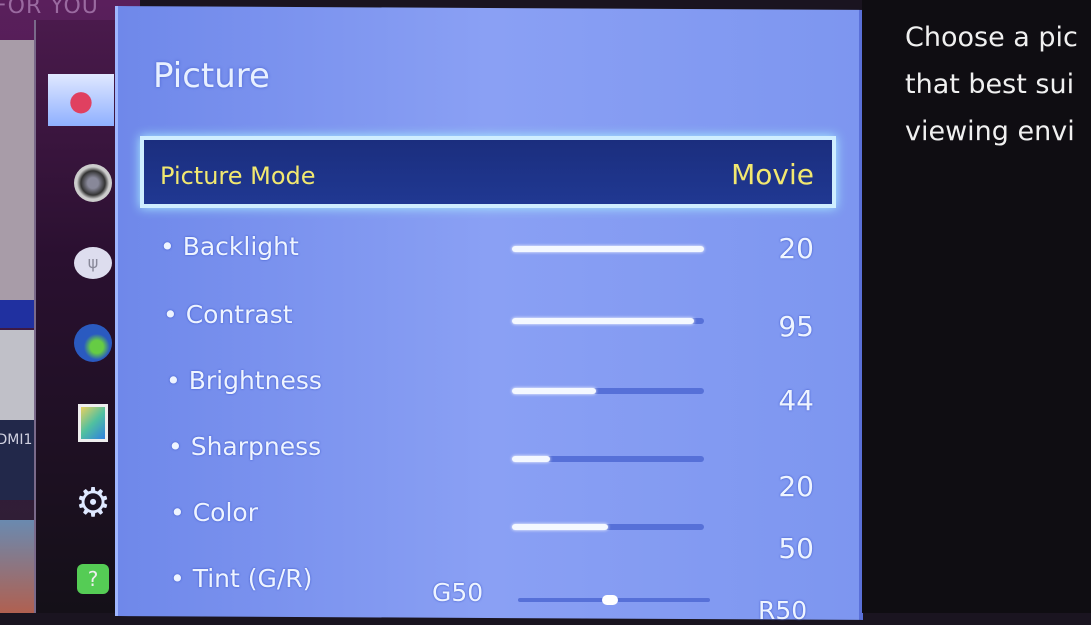  I want to click on label-text: Sharpness, so click(256, 446).